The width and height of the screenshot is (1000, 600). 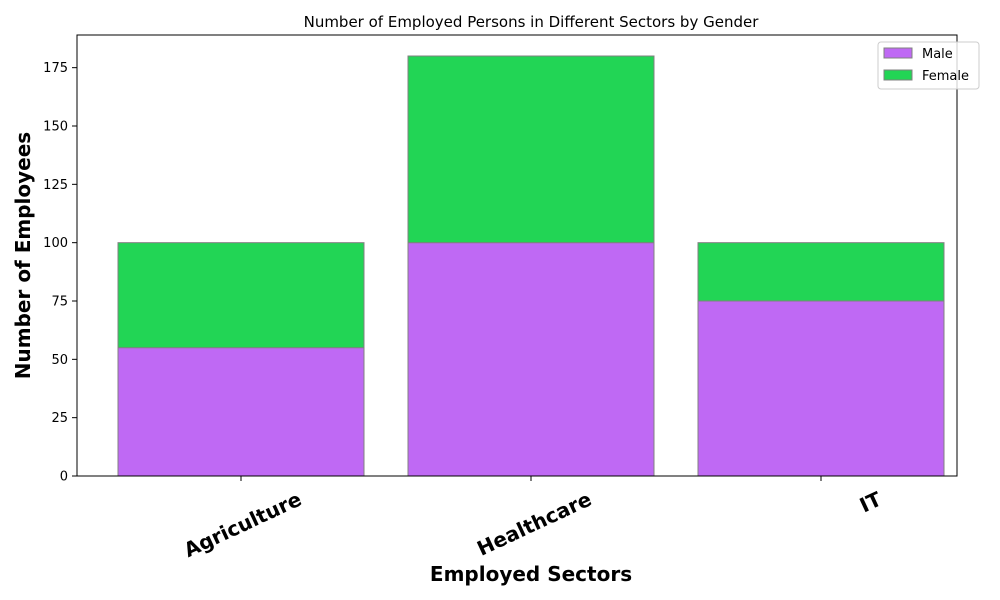 I want to click on y-tick-label: 50, so click(x=59, y=360).